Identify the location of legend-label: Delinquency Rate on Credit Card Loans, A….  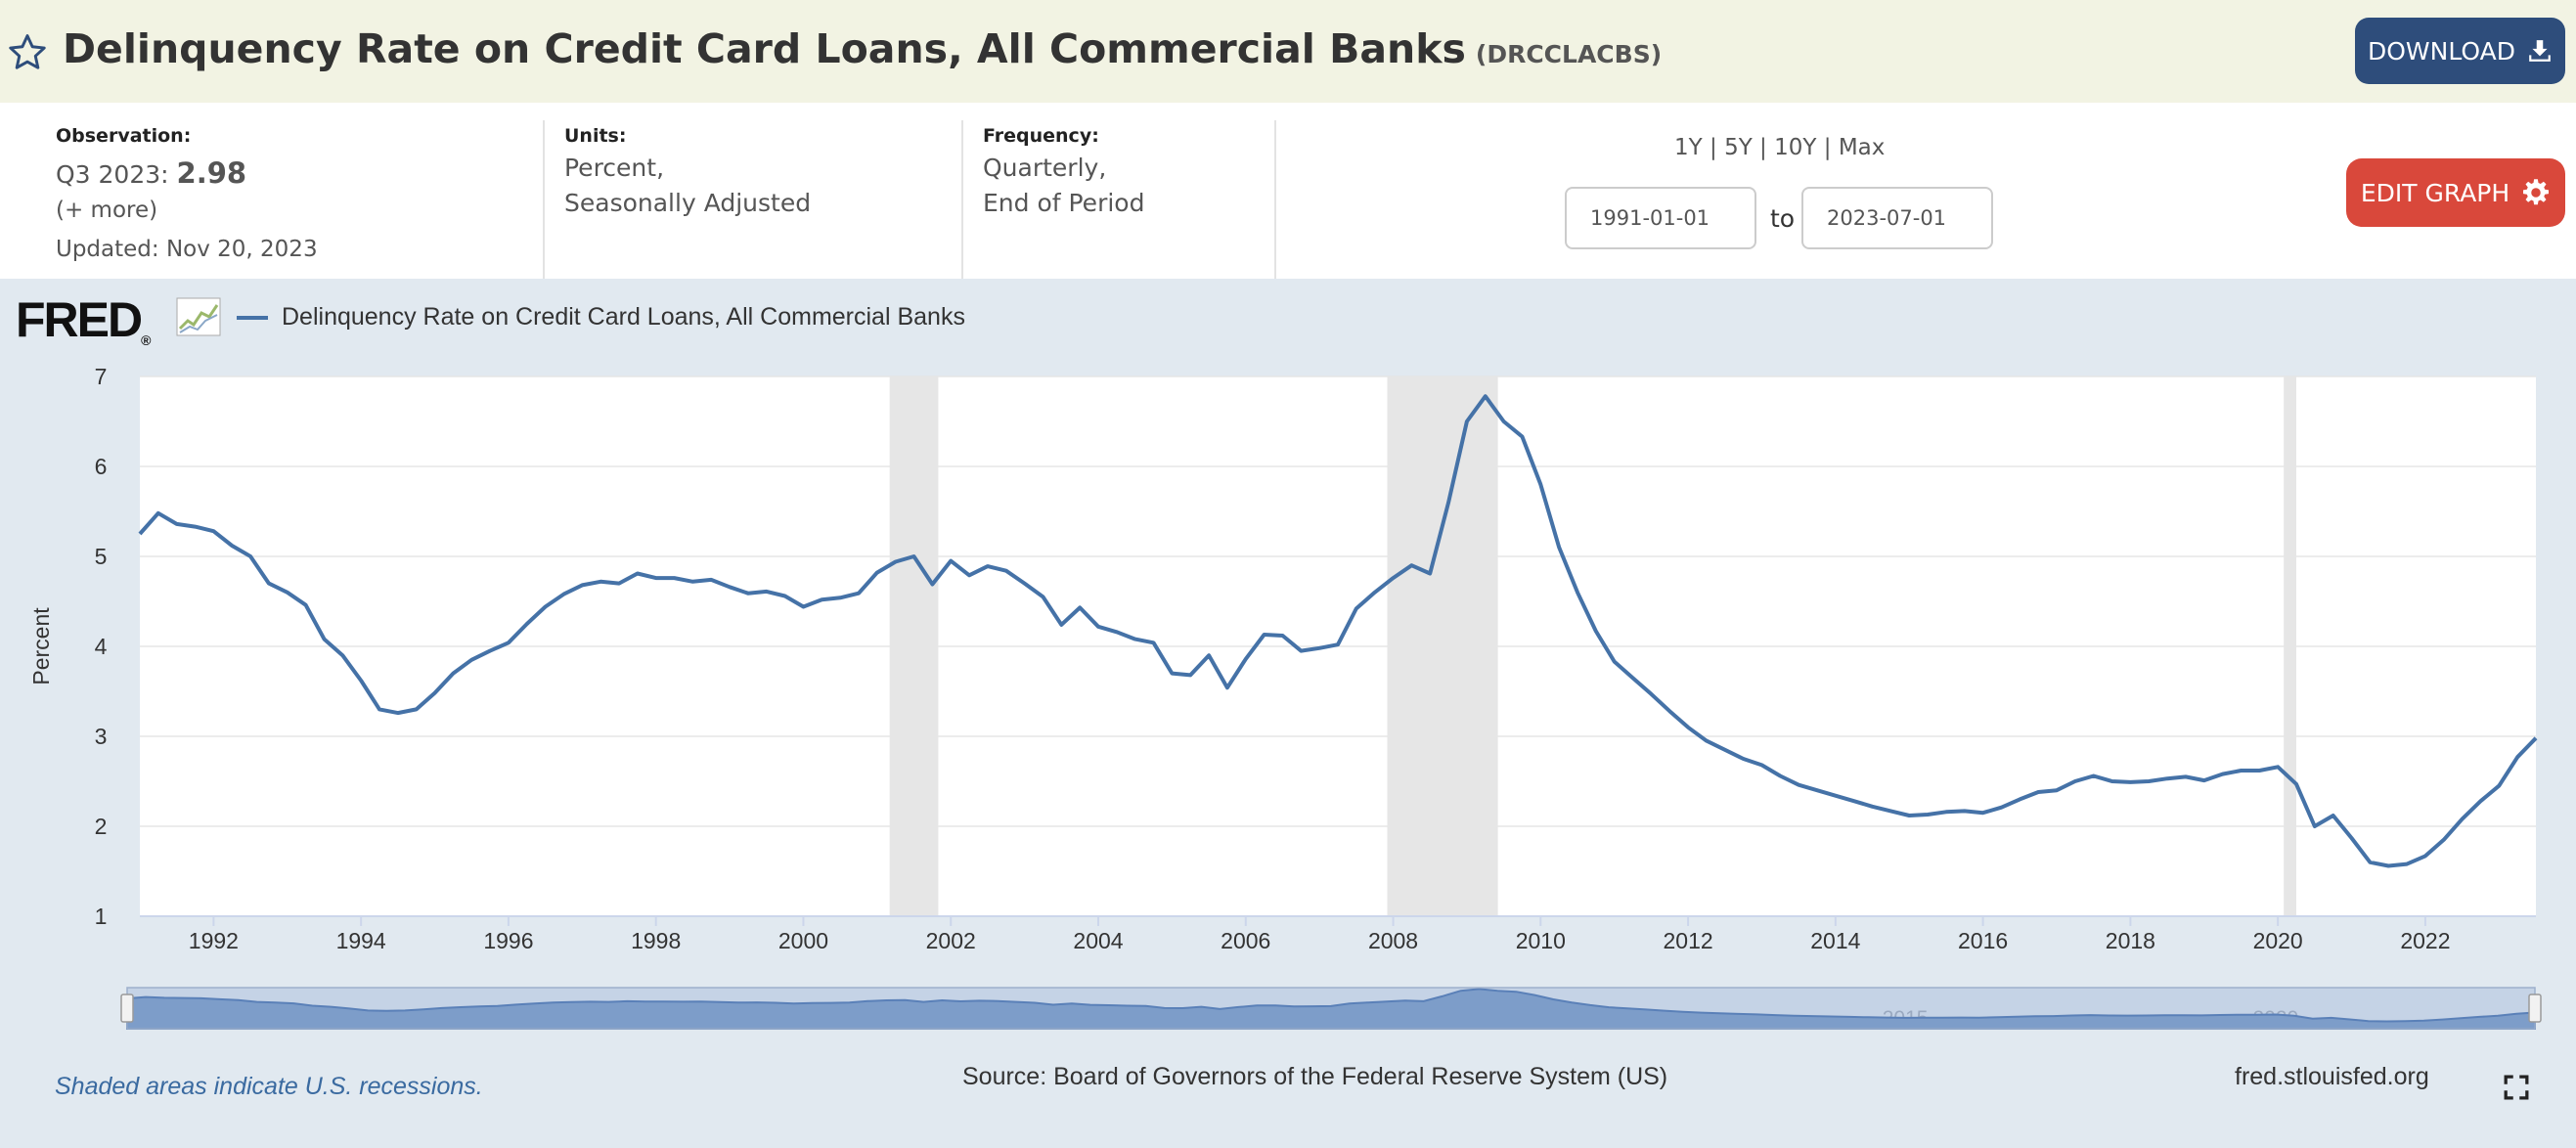
(623, 317).